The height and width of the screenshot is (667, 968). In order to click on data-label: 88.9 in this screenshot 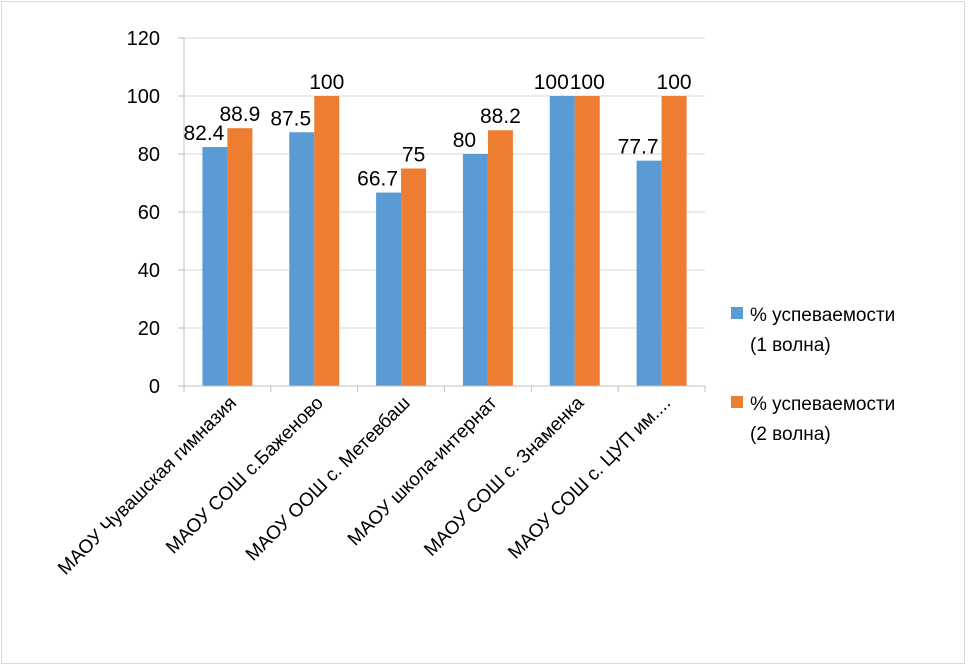, I will do `click(239, 114)`.